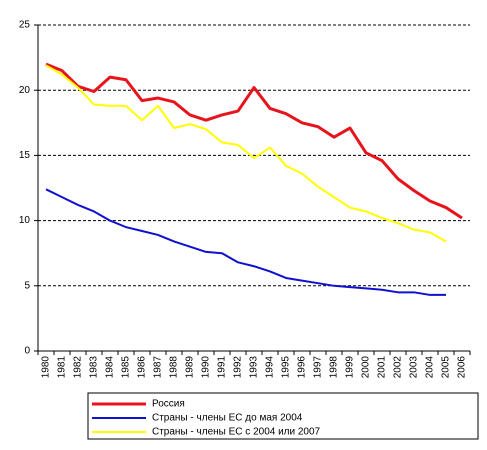  Describe the element at coordinates (94, 367) in the screenshot. I see `x-tick-label: 1983` at that location.